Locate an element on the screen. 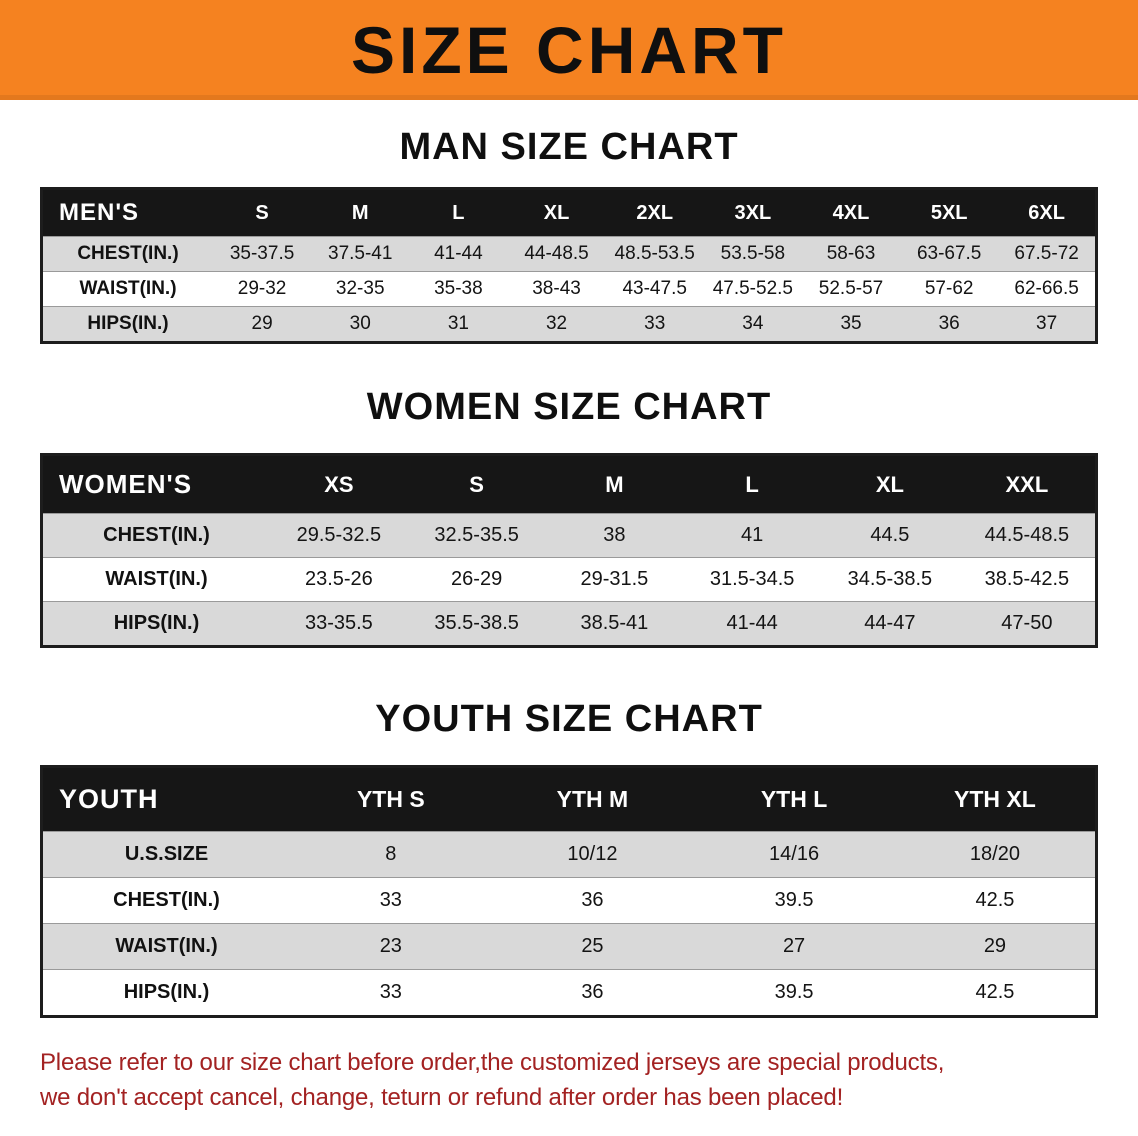 Image resolution: width=1138 pixels, height=1136 pixels. size-value-cell: 26-29 is located at coordinates (477, 579).